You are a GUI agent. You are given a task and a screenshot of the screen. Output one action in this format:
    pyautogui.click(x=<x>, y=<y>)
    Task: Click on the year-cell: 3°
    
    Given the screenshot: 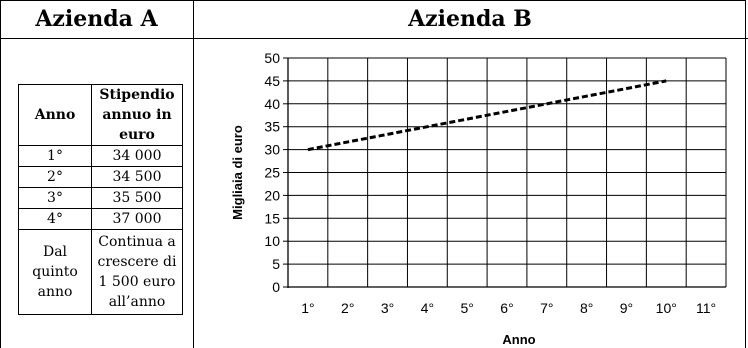 What is the action you would take?
    pyautogui.click(x=55, y=198)
    